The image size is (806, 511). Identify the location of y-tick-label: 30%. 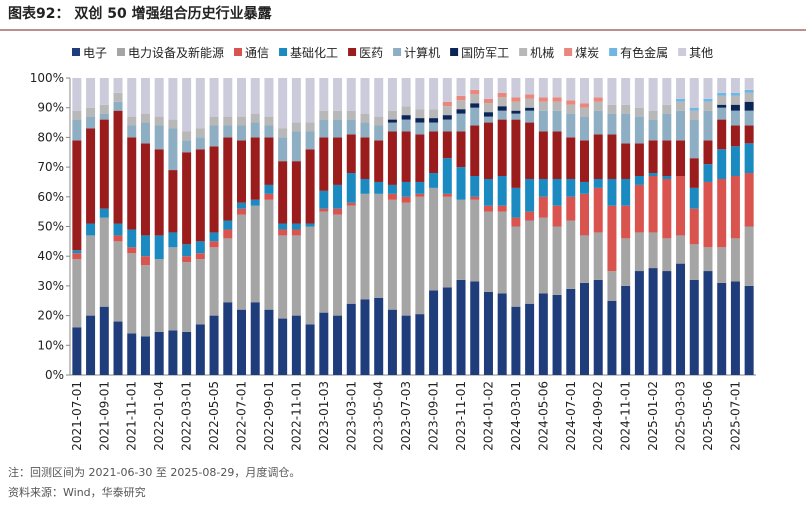
(50, 286).